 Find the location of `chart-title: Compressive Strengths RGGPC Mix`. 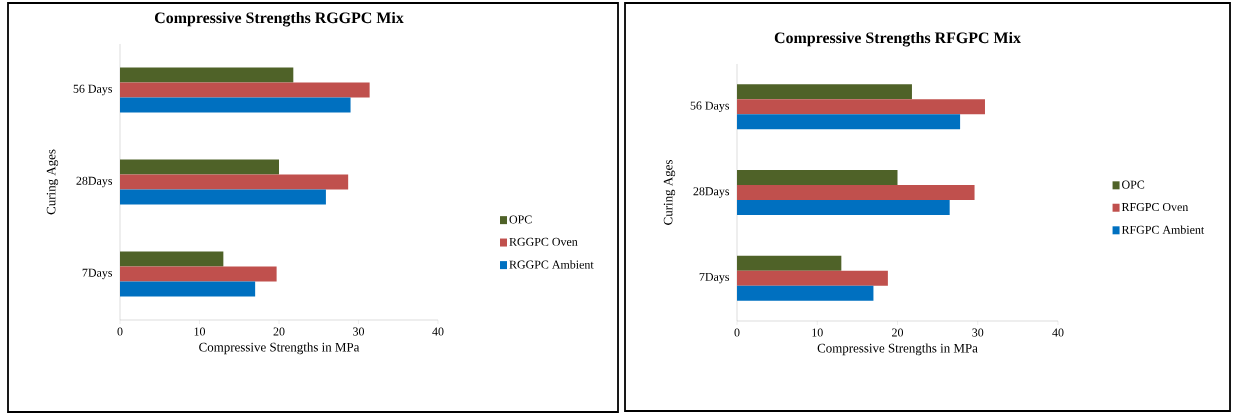

chart-title: Compressive Strengths RGGPC Mix is located at coordinates (279, 19).